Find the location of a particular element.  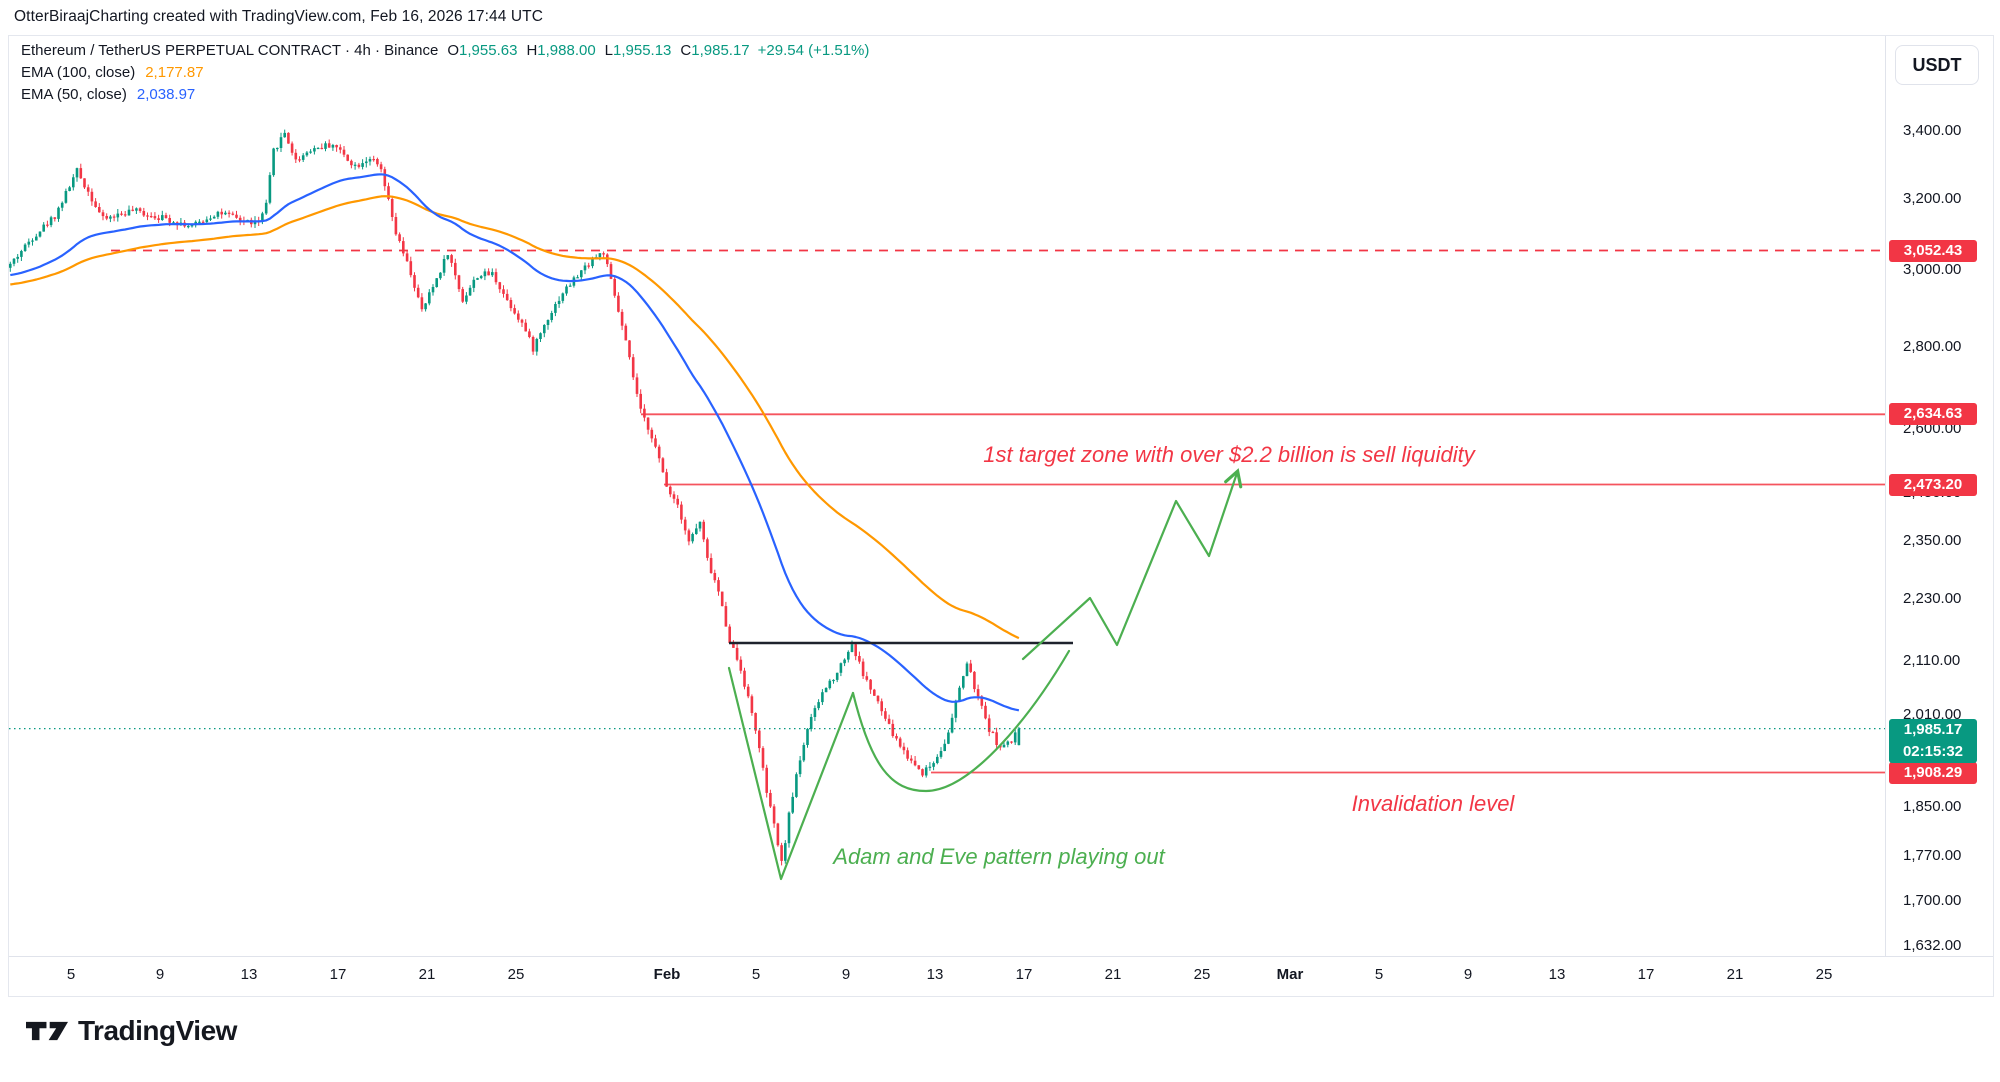

tradingview-logo: TradingView is located at coordinates (131, 1031).